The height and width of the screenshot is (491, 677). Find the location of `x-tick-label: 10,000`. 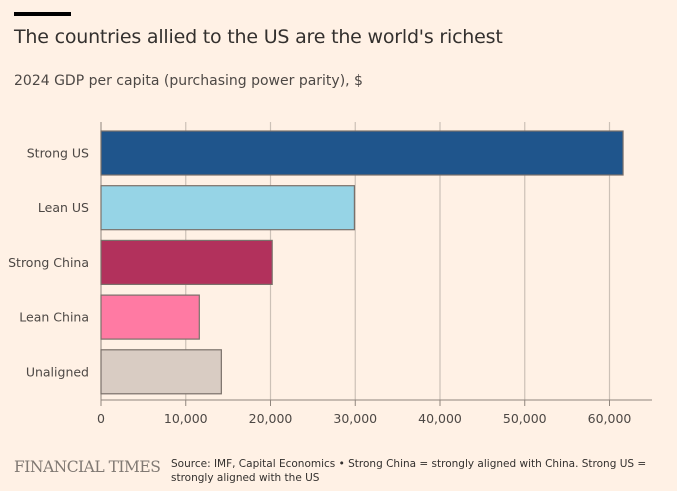

x-tick-label: 10,000 is located at coordinates (186, 418).